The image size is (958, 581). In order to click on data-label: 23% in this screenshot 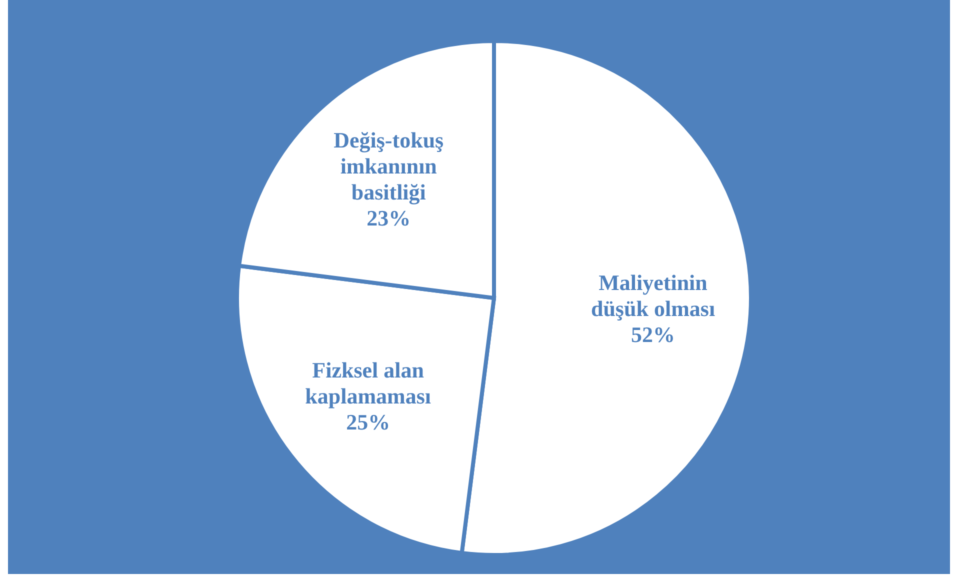, I will do `click(388, 217)`.